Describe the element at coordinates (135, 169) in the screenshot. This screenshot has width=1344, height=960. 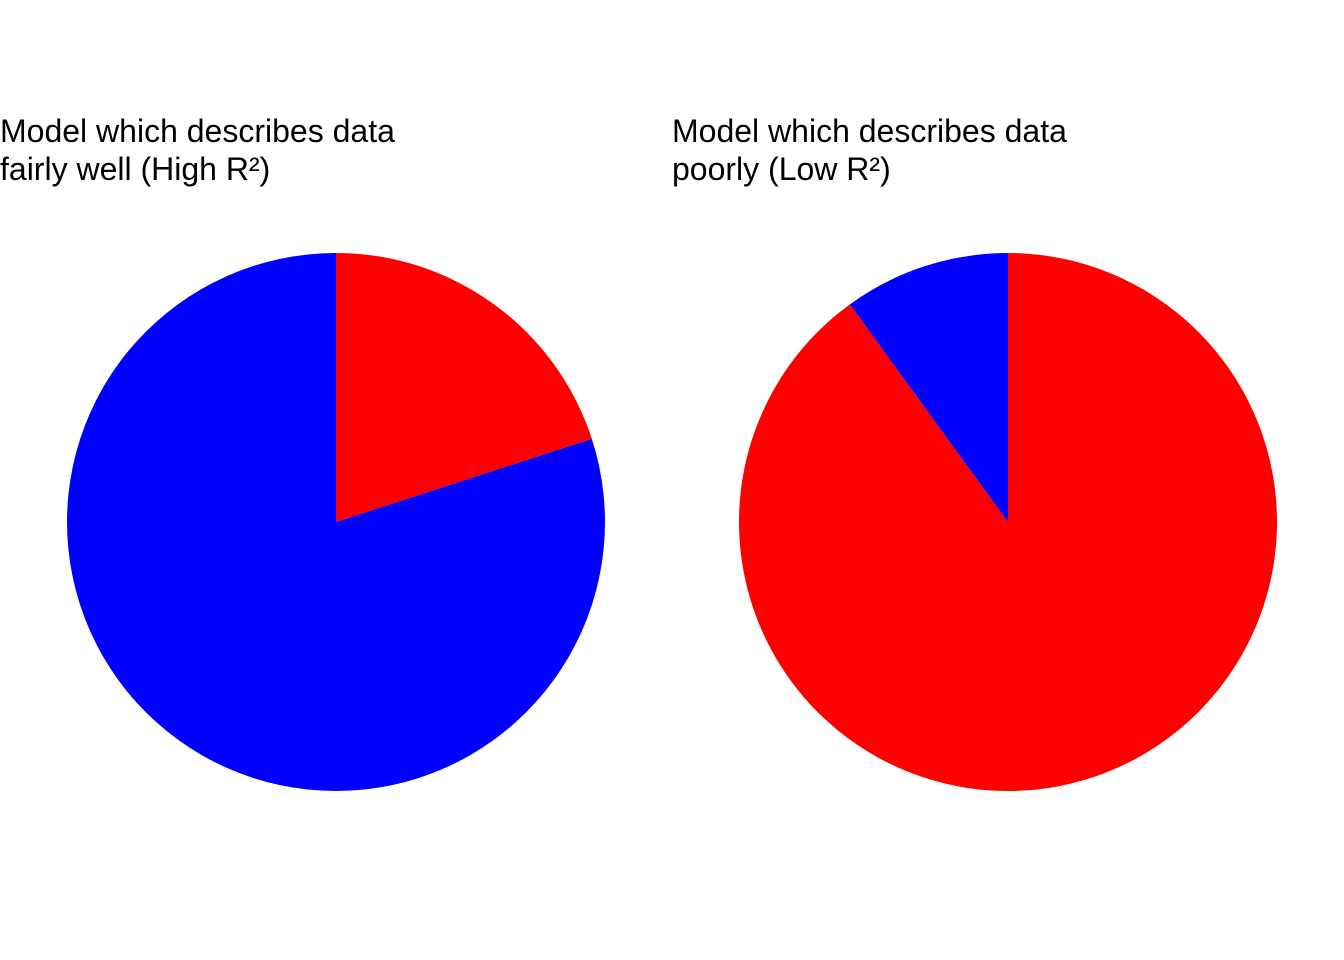
I see `chart-title-line-2: fairly well (High R²)` at that location.